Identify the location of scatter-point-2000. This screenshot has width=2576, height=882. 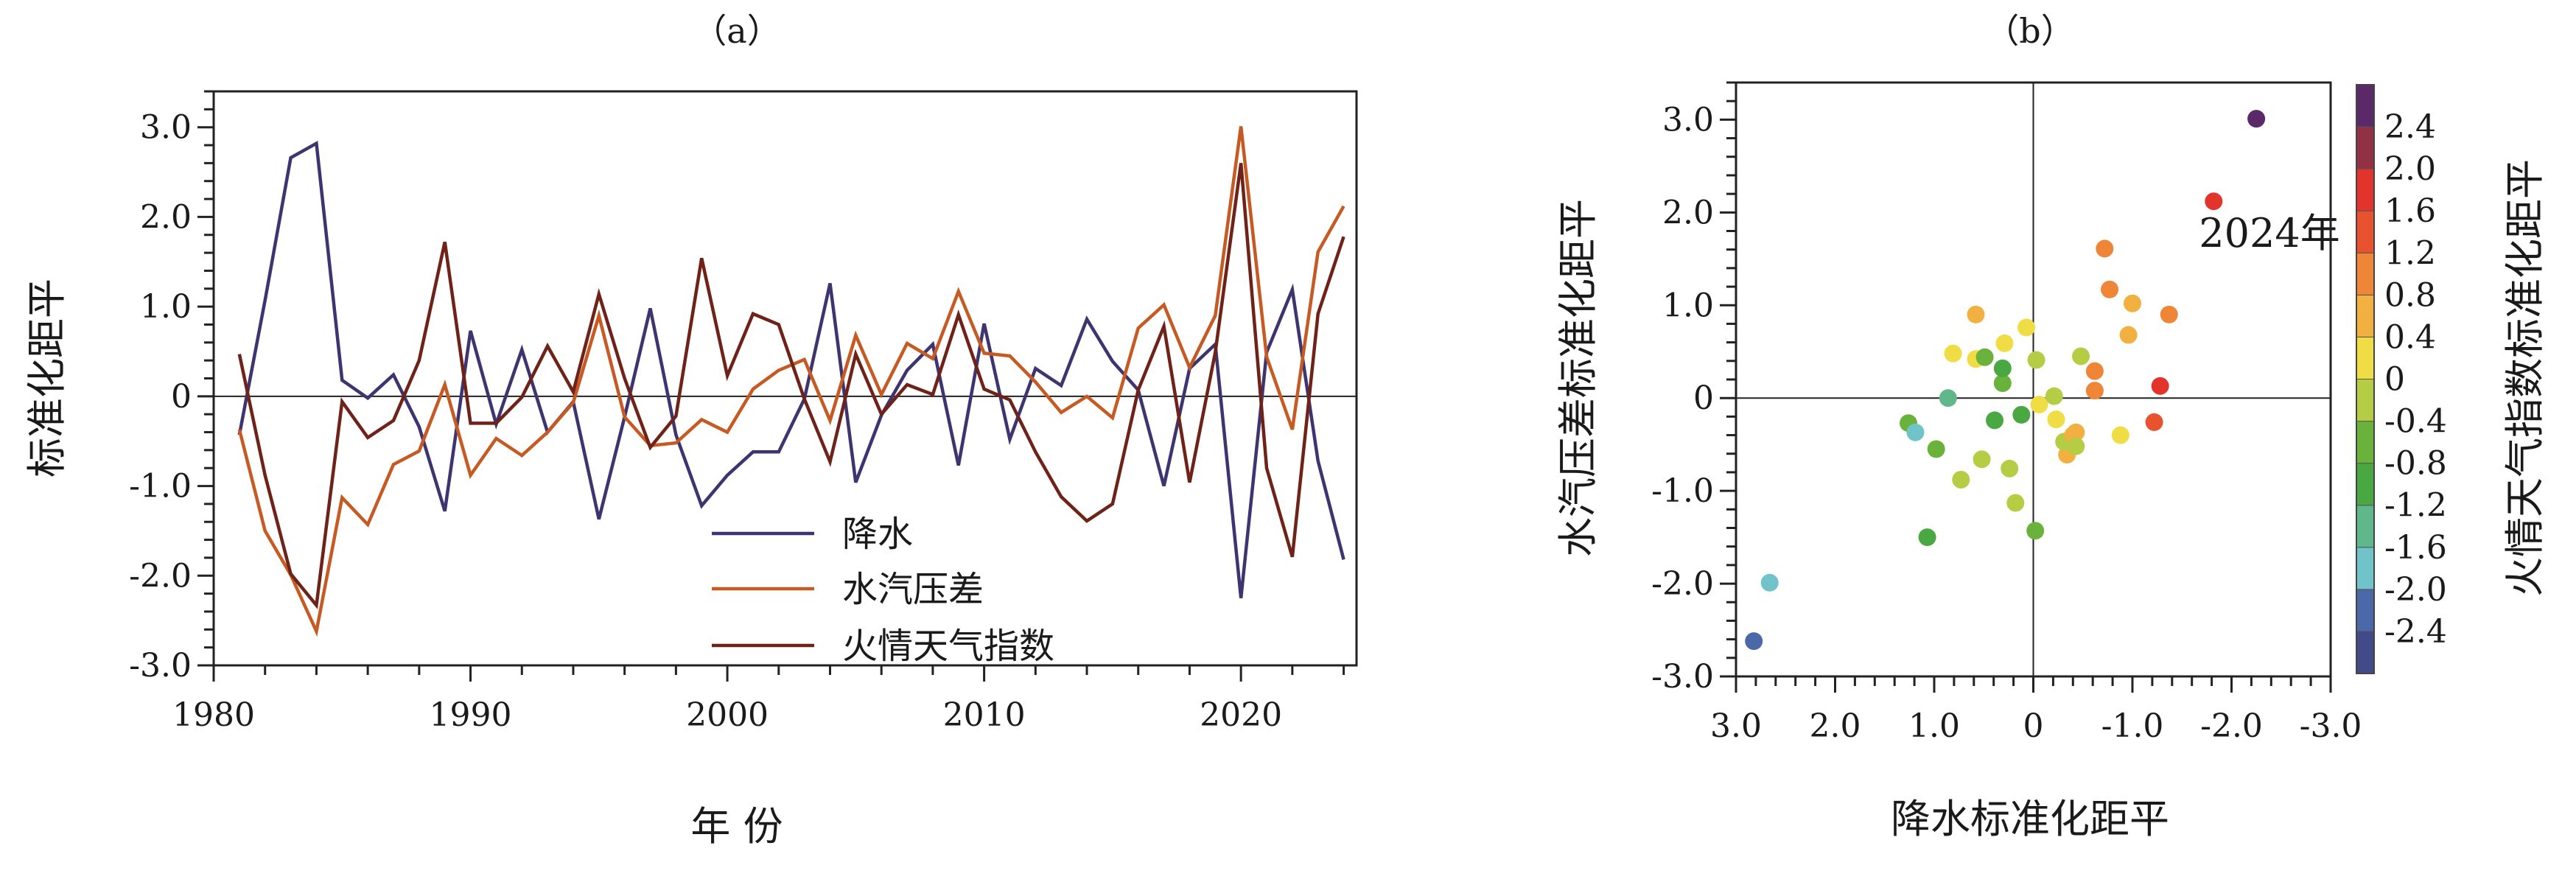
(2120, 435).